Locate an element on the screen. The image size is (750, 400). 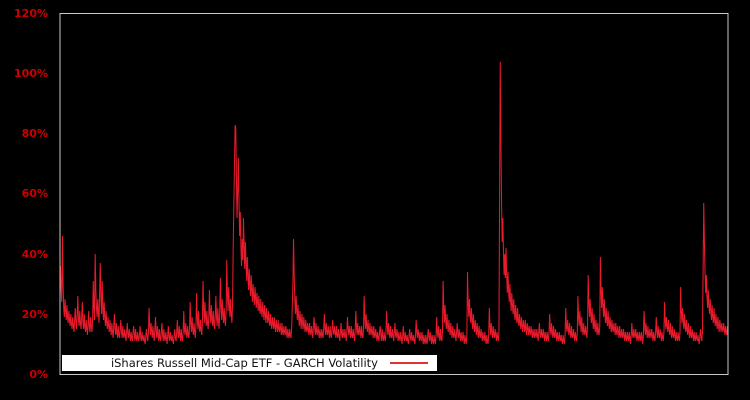
legend-line-swatch is located at coordinates (409, 363).